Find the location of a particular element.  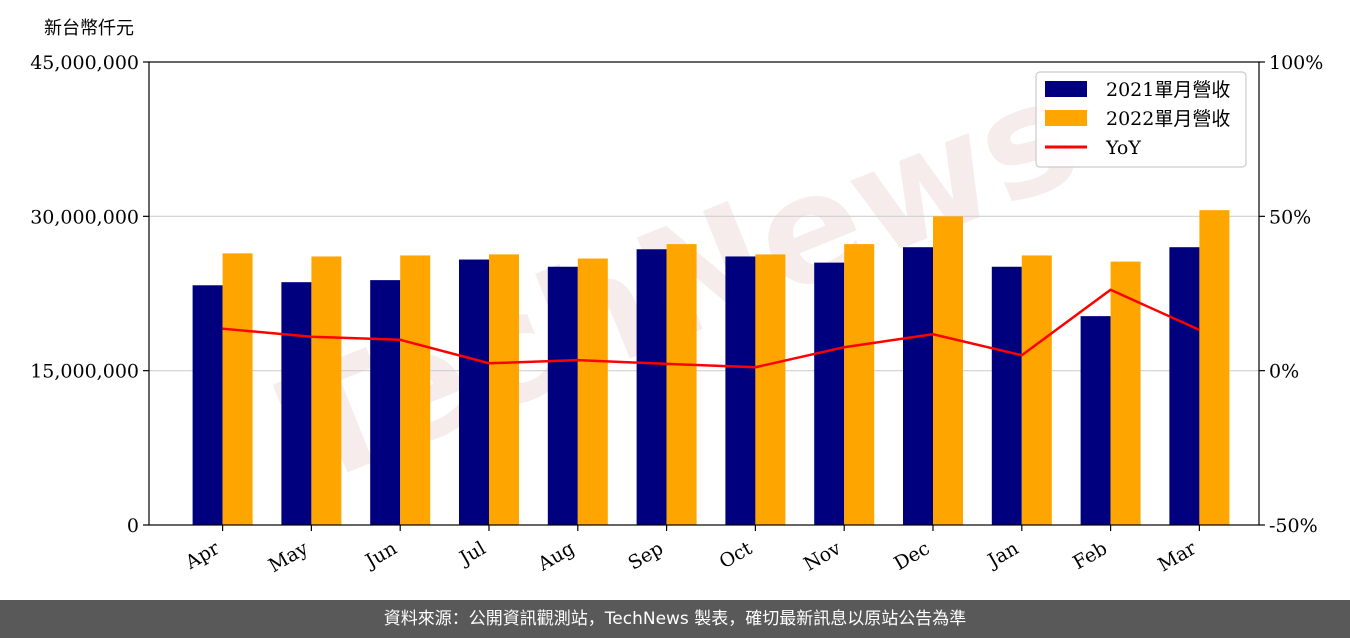

bar-2021單月營收-Jul is located at coordinates (474, 392).